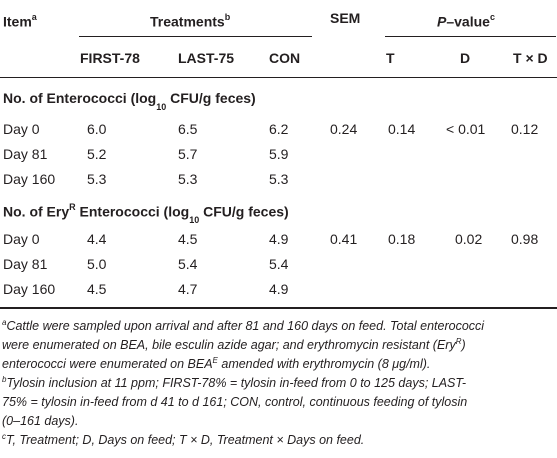 This screenshot has width=557, height=458. I want to click on cell-t: 0.18, so click(402, 239).